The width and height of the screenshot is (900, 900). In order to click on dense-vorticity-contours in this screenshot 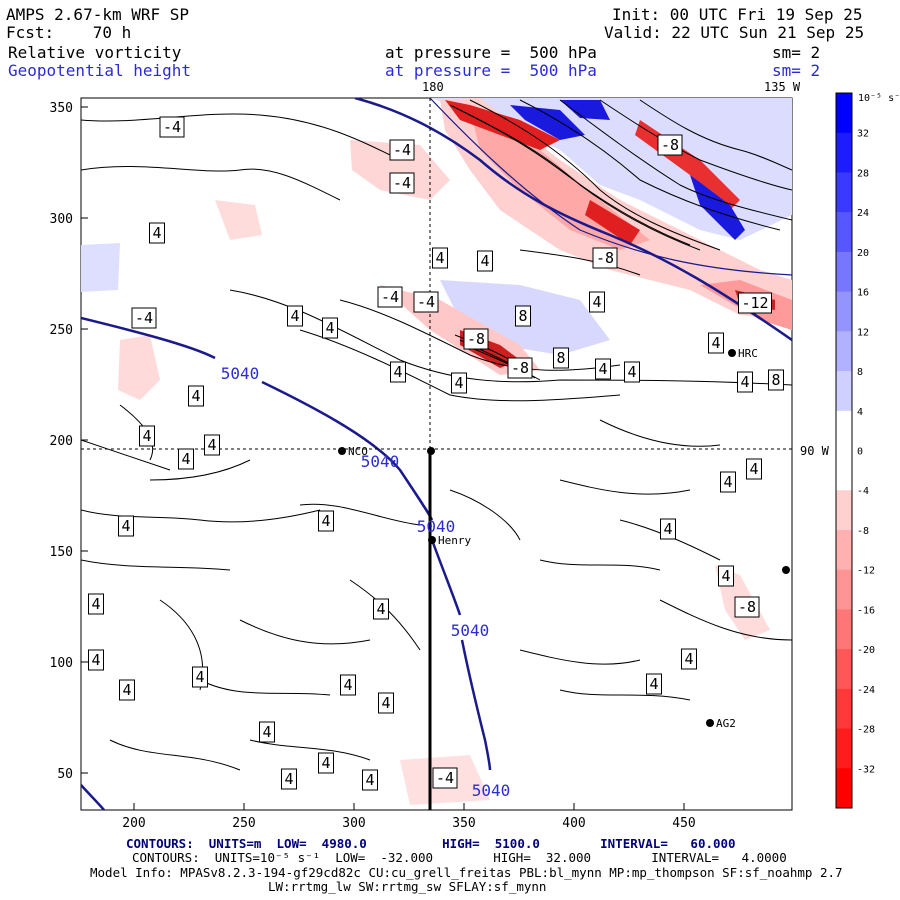, I will do `click(620, 240)`.